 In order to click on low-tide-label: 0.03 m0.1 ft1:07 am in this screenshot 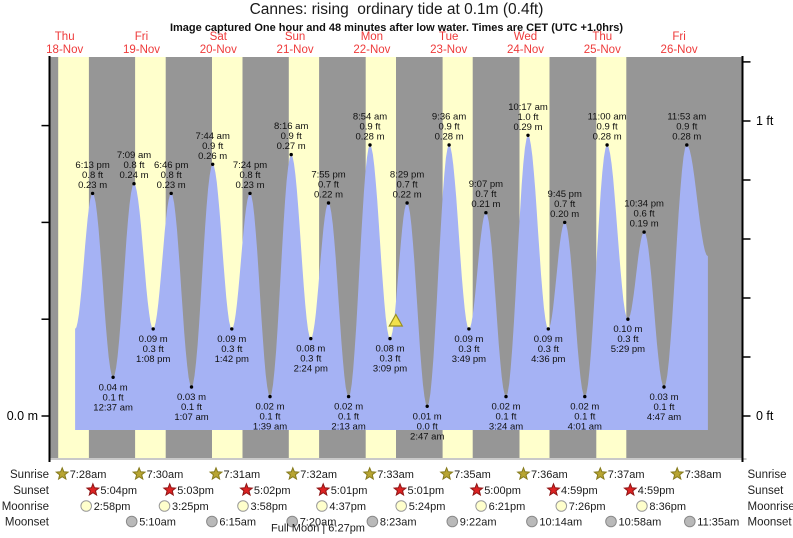, I will do `click(191, 404)`.